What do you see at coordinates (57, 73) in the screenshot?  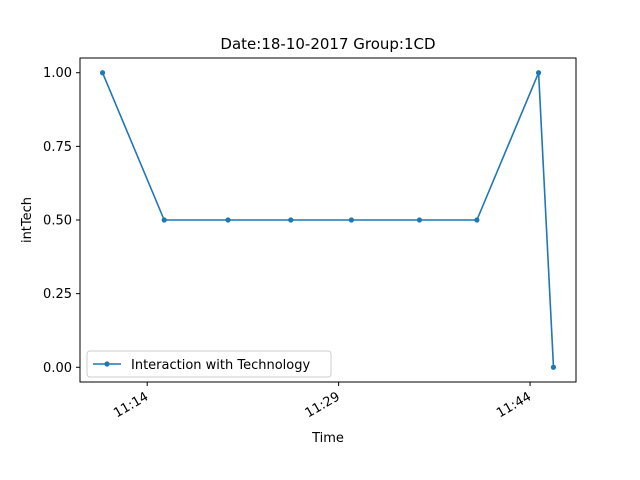 I see `y-tick-label: 1.00` at bounding box center [57, 73].